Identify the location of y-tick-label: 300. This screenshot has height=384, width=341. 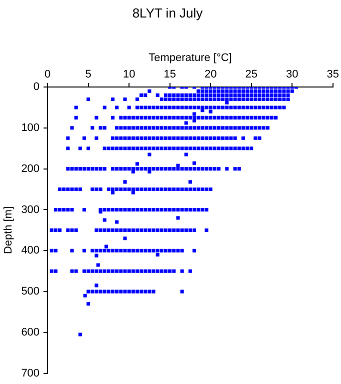
(30, 210).